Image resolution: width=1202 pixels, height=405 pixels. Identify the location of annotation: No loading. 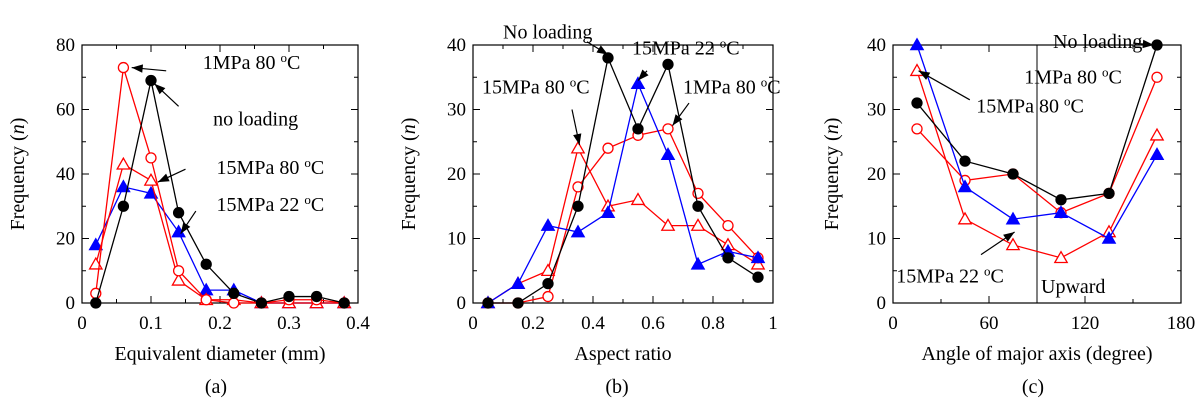
(1103, 42).